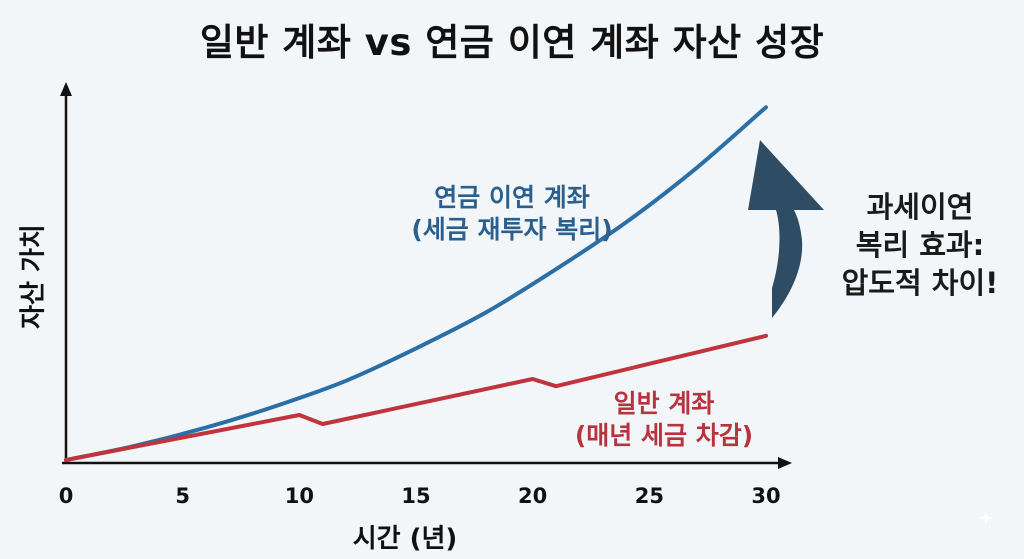 Image resolution: width=1024 pixels, height=559 pixels. What do you see at coordinates (664, 403) in the screenshot?
I see `general-label-line-1: 일반 계좌` at bounding box center [664, 403].